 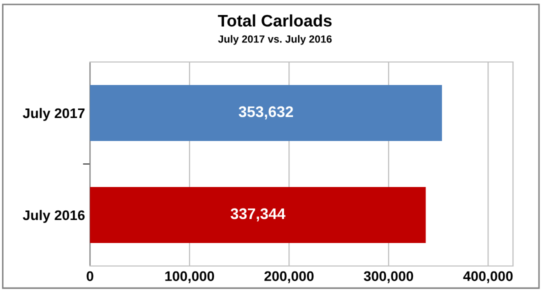 What do you see at coordinates (189, 277) in the screenshot?
I see `x-tick-label: 100,000` at bounding box center [189, 277].